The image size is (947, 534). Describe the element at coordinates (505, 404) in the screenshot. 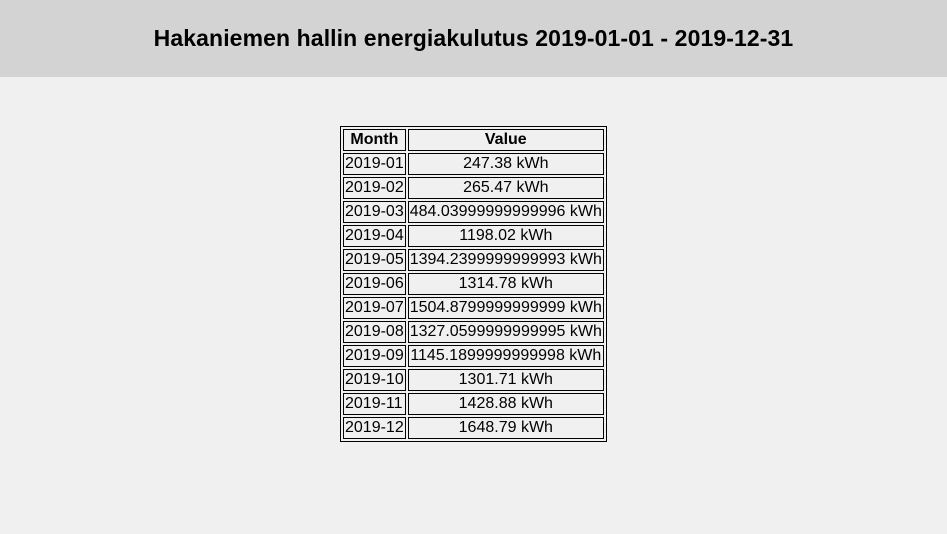

I see `value-cell: 1428.88 kWh` at that location.